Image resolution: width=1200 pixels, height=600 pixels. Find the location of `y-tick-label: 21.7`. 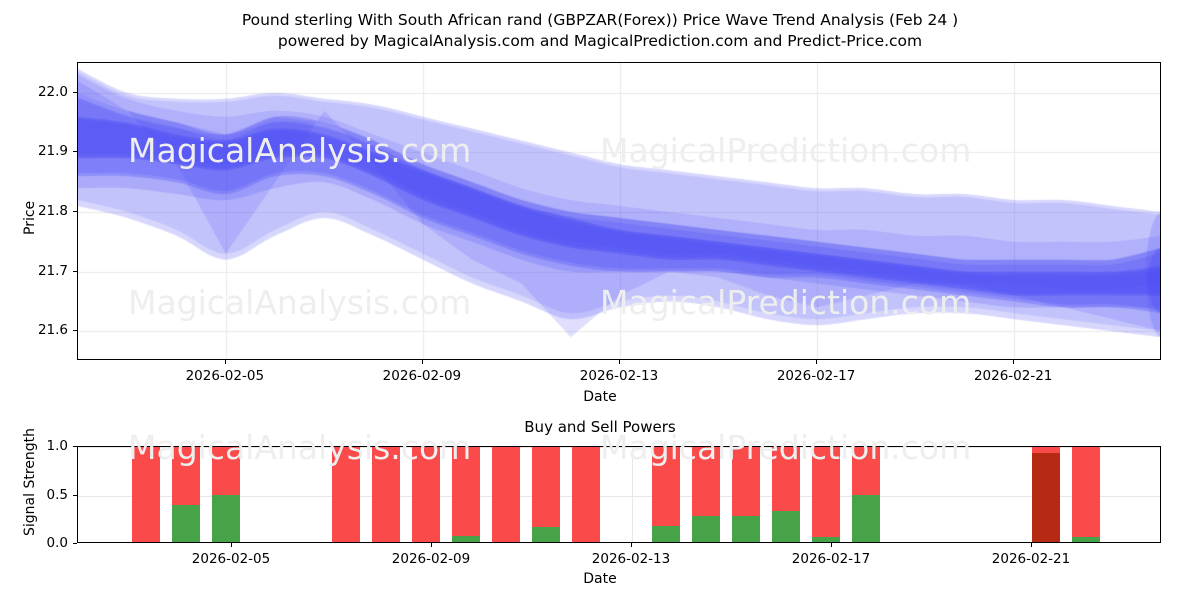

y-tick-label: 21.7 is located at coordinates (52, 270).